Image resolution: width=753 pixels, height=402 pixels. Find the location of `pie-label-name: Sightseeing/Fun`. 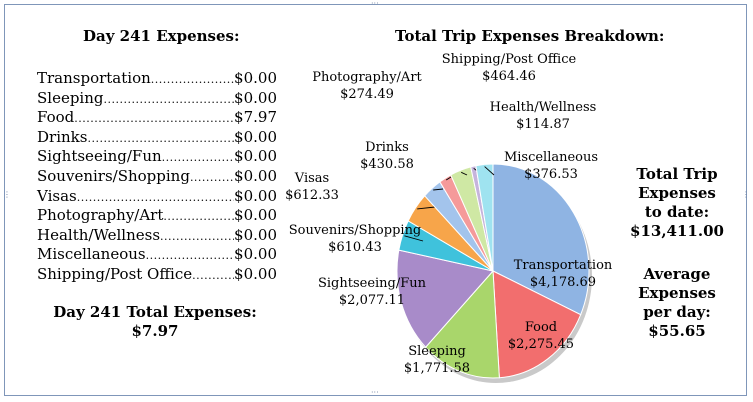

pie-label-name: Sightseeing/Fun is located at coordinates (372, 283).